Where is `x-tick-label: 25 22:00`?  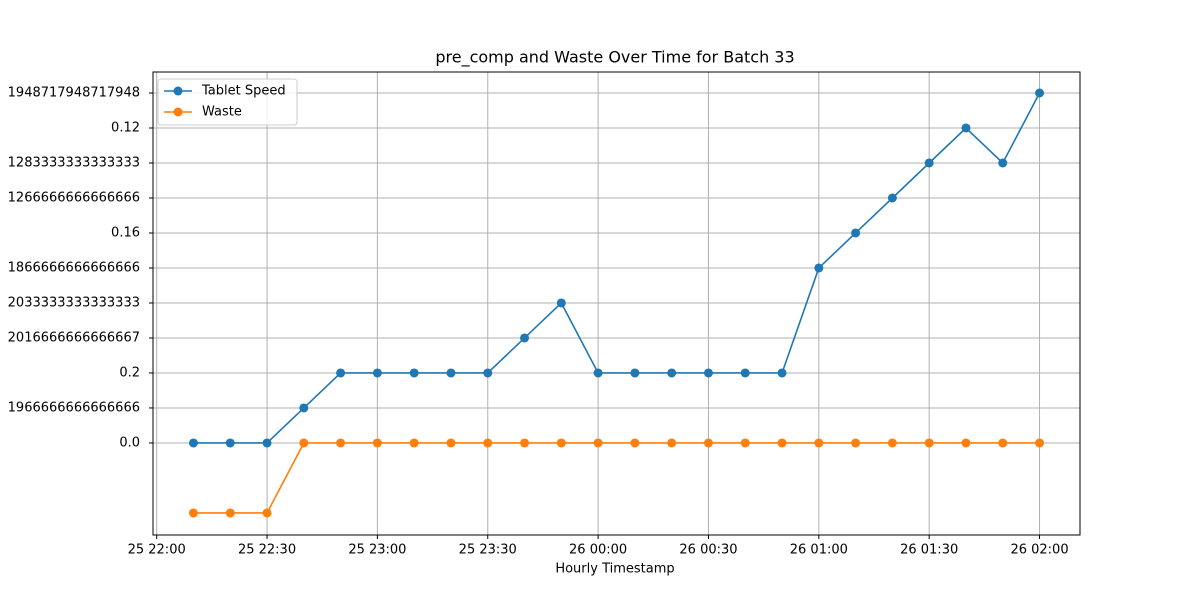 x-tick-label: 25 22:00 is located at coordinates (157, 550).